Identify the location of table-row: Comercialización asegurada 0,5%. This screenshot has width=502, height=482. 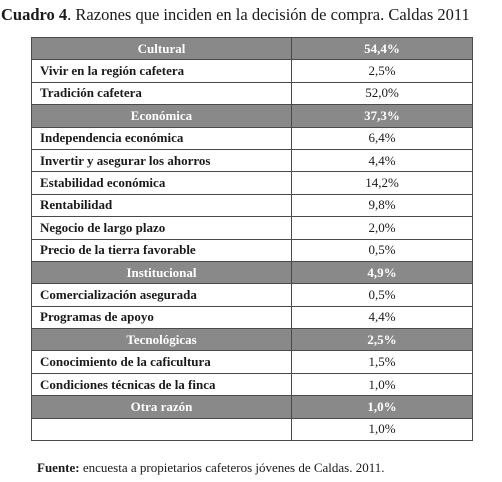
(252, 295).